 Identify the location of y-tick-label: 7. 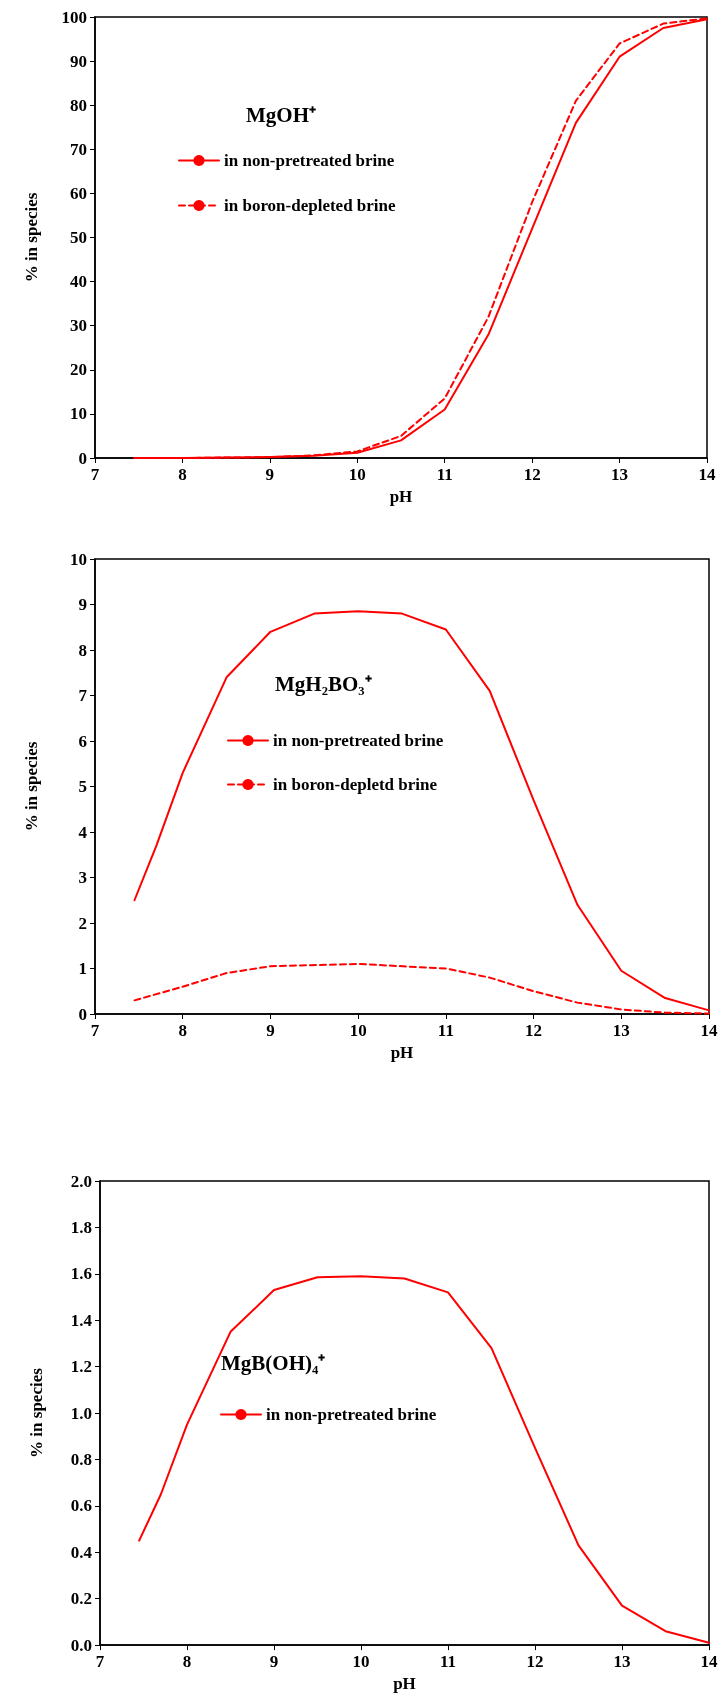
(83, 695).